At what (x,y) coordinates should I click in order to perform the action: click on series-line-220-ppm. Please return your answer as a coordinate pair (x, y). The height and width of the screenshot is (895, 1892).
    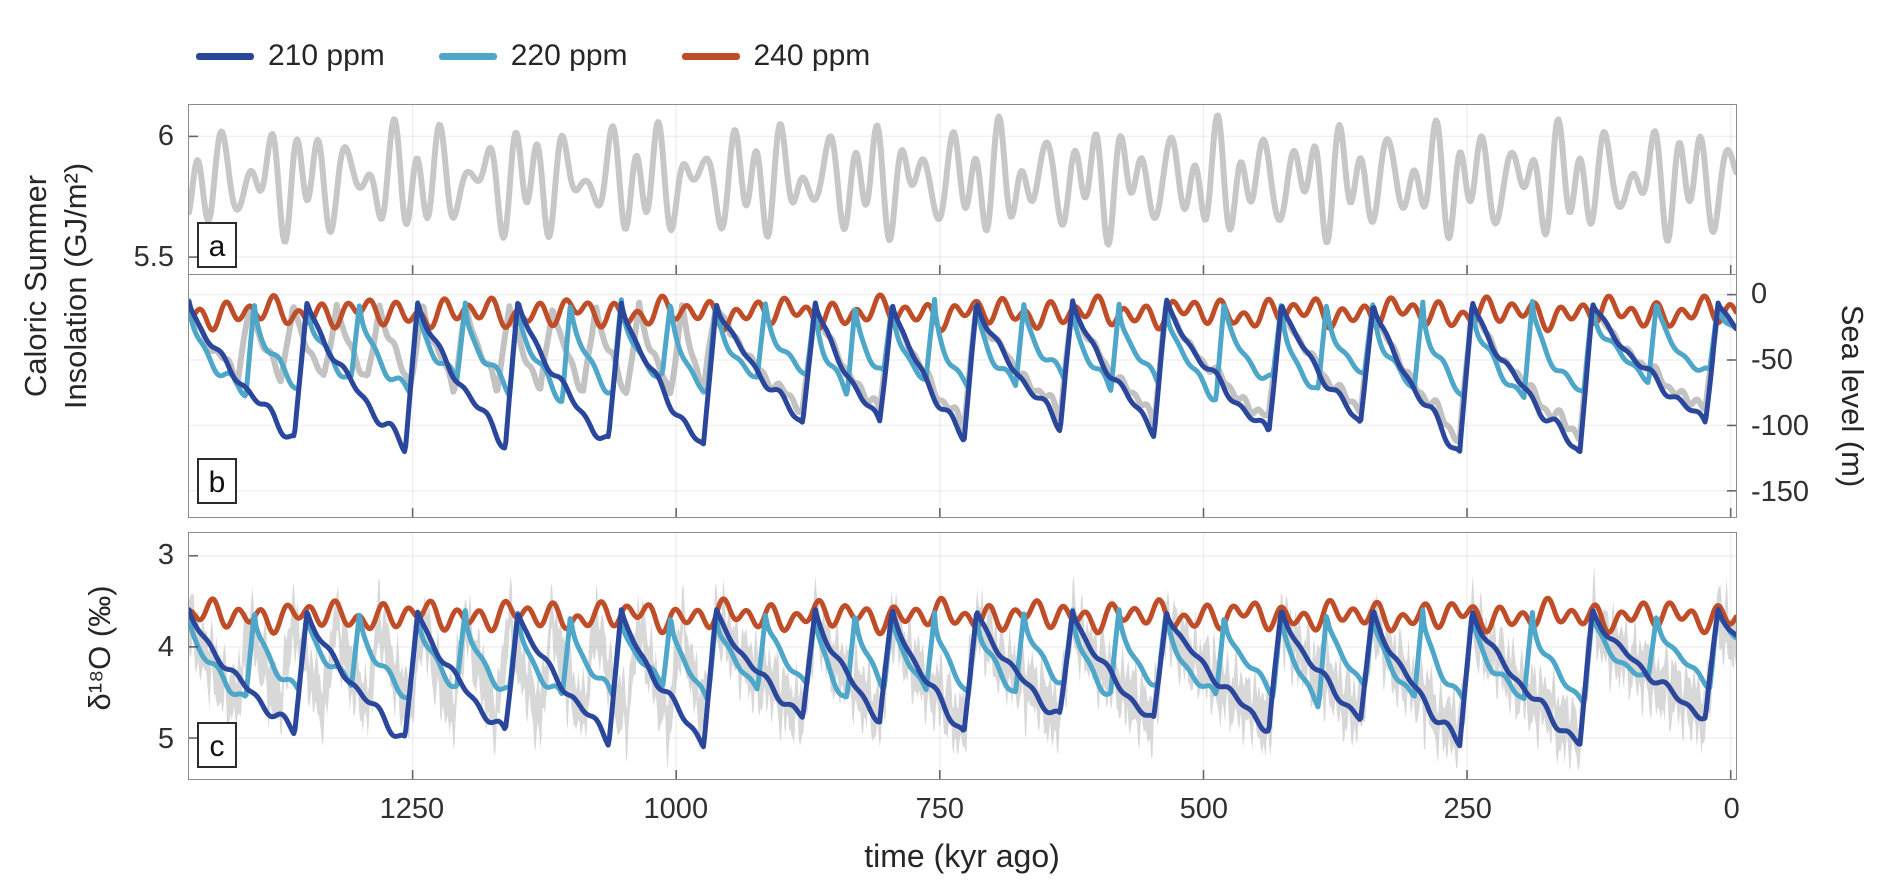
    Looking at the image, I should click on (962, 658).